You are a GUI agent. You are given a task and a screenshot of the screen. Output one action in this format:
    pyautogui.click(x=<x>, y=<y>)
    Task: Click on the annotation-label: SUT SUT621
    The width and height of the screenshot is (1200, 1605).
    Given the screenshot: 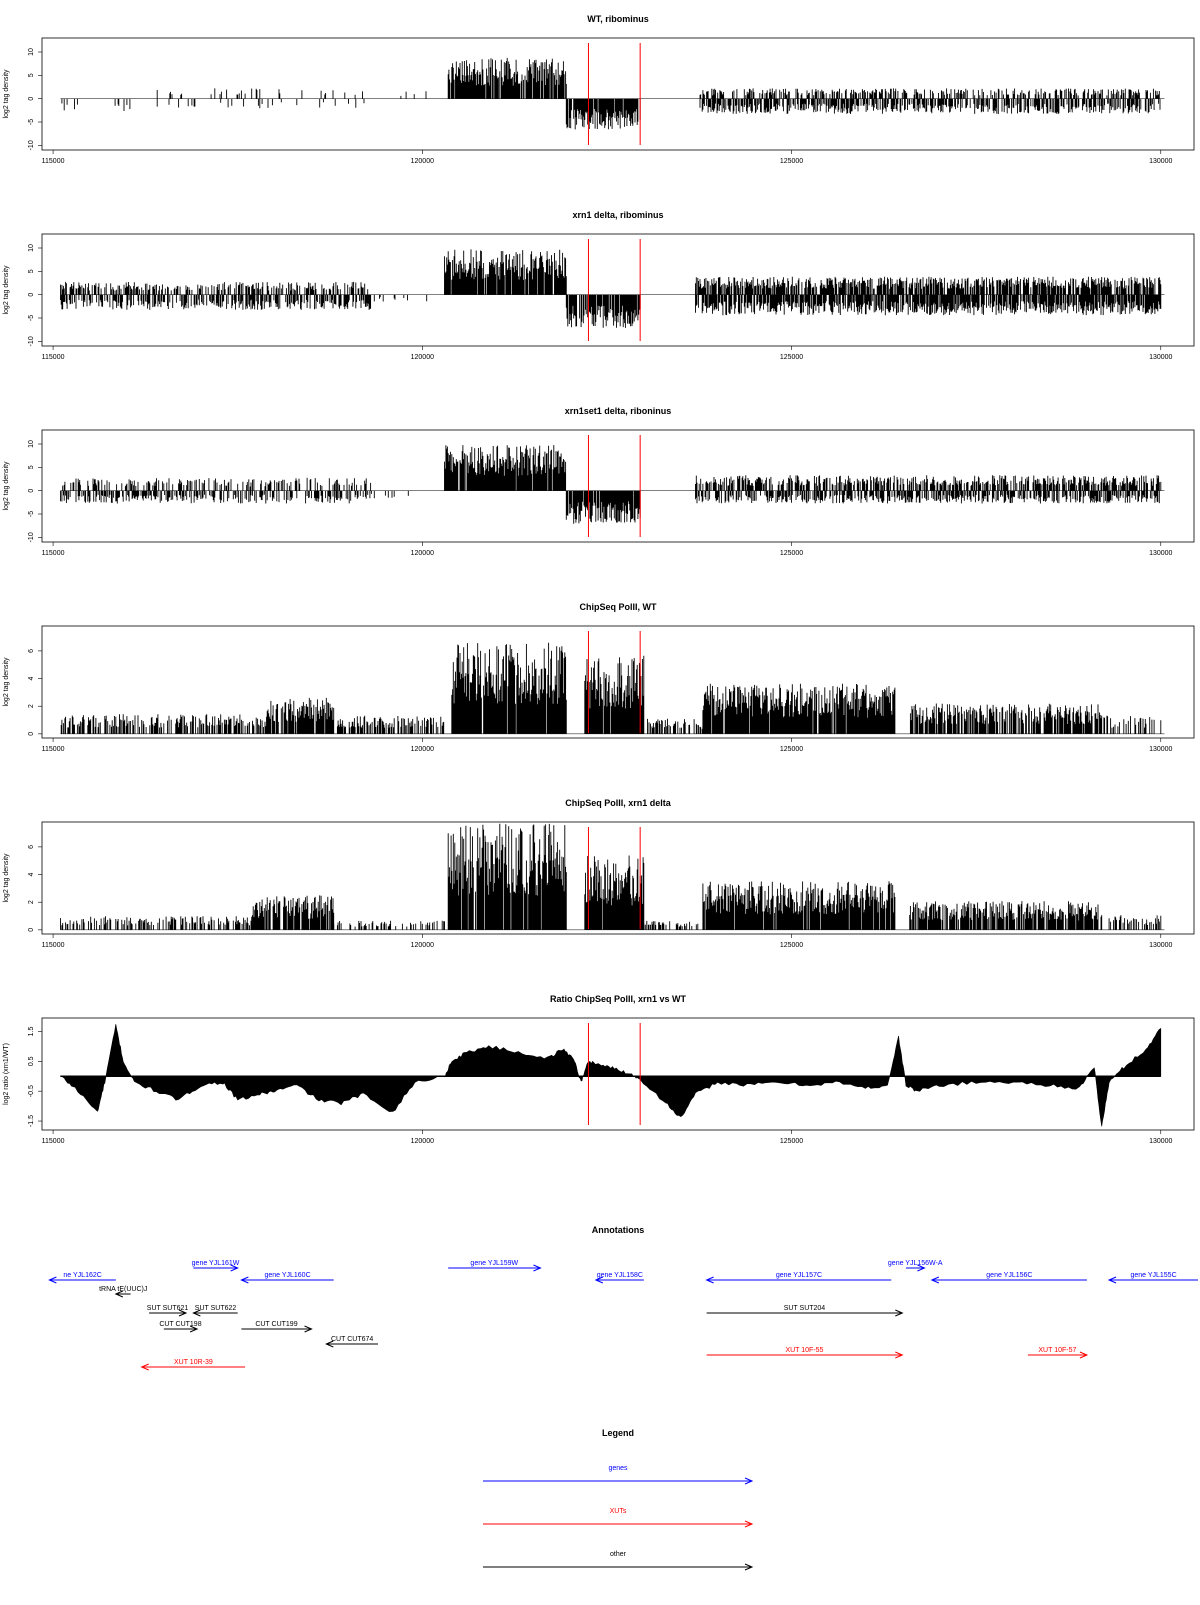 What is the action you would take?
    pyautogui.click(x=168, y=1308)
    